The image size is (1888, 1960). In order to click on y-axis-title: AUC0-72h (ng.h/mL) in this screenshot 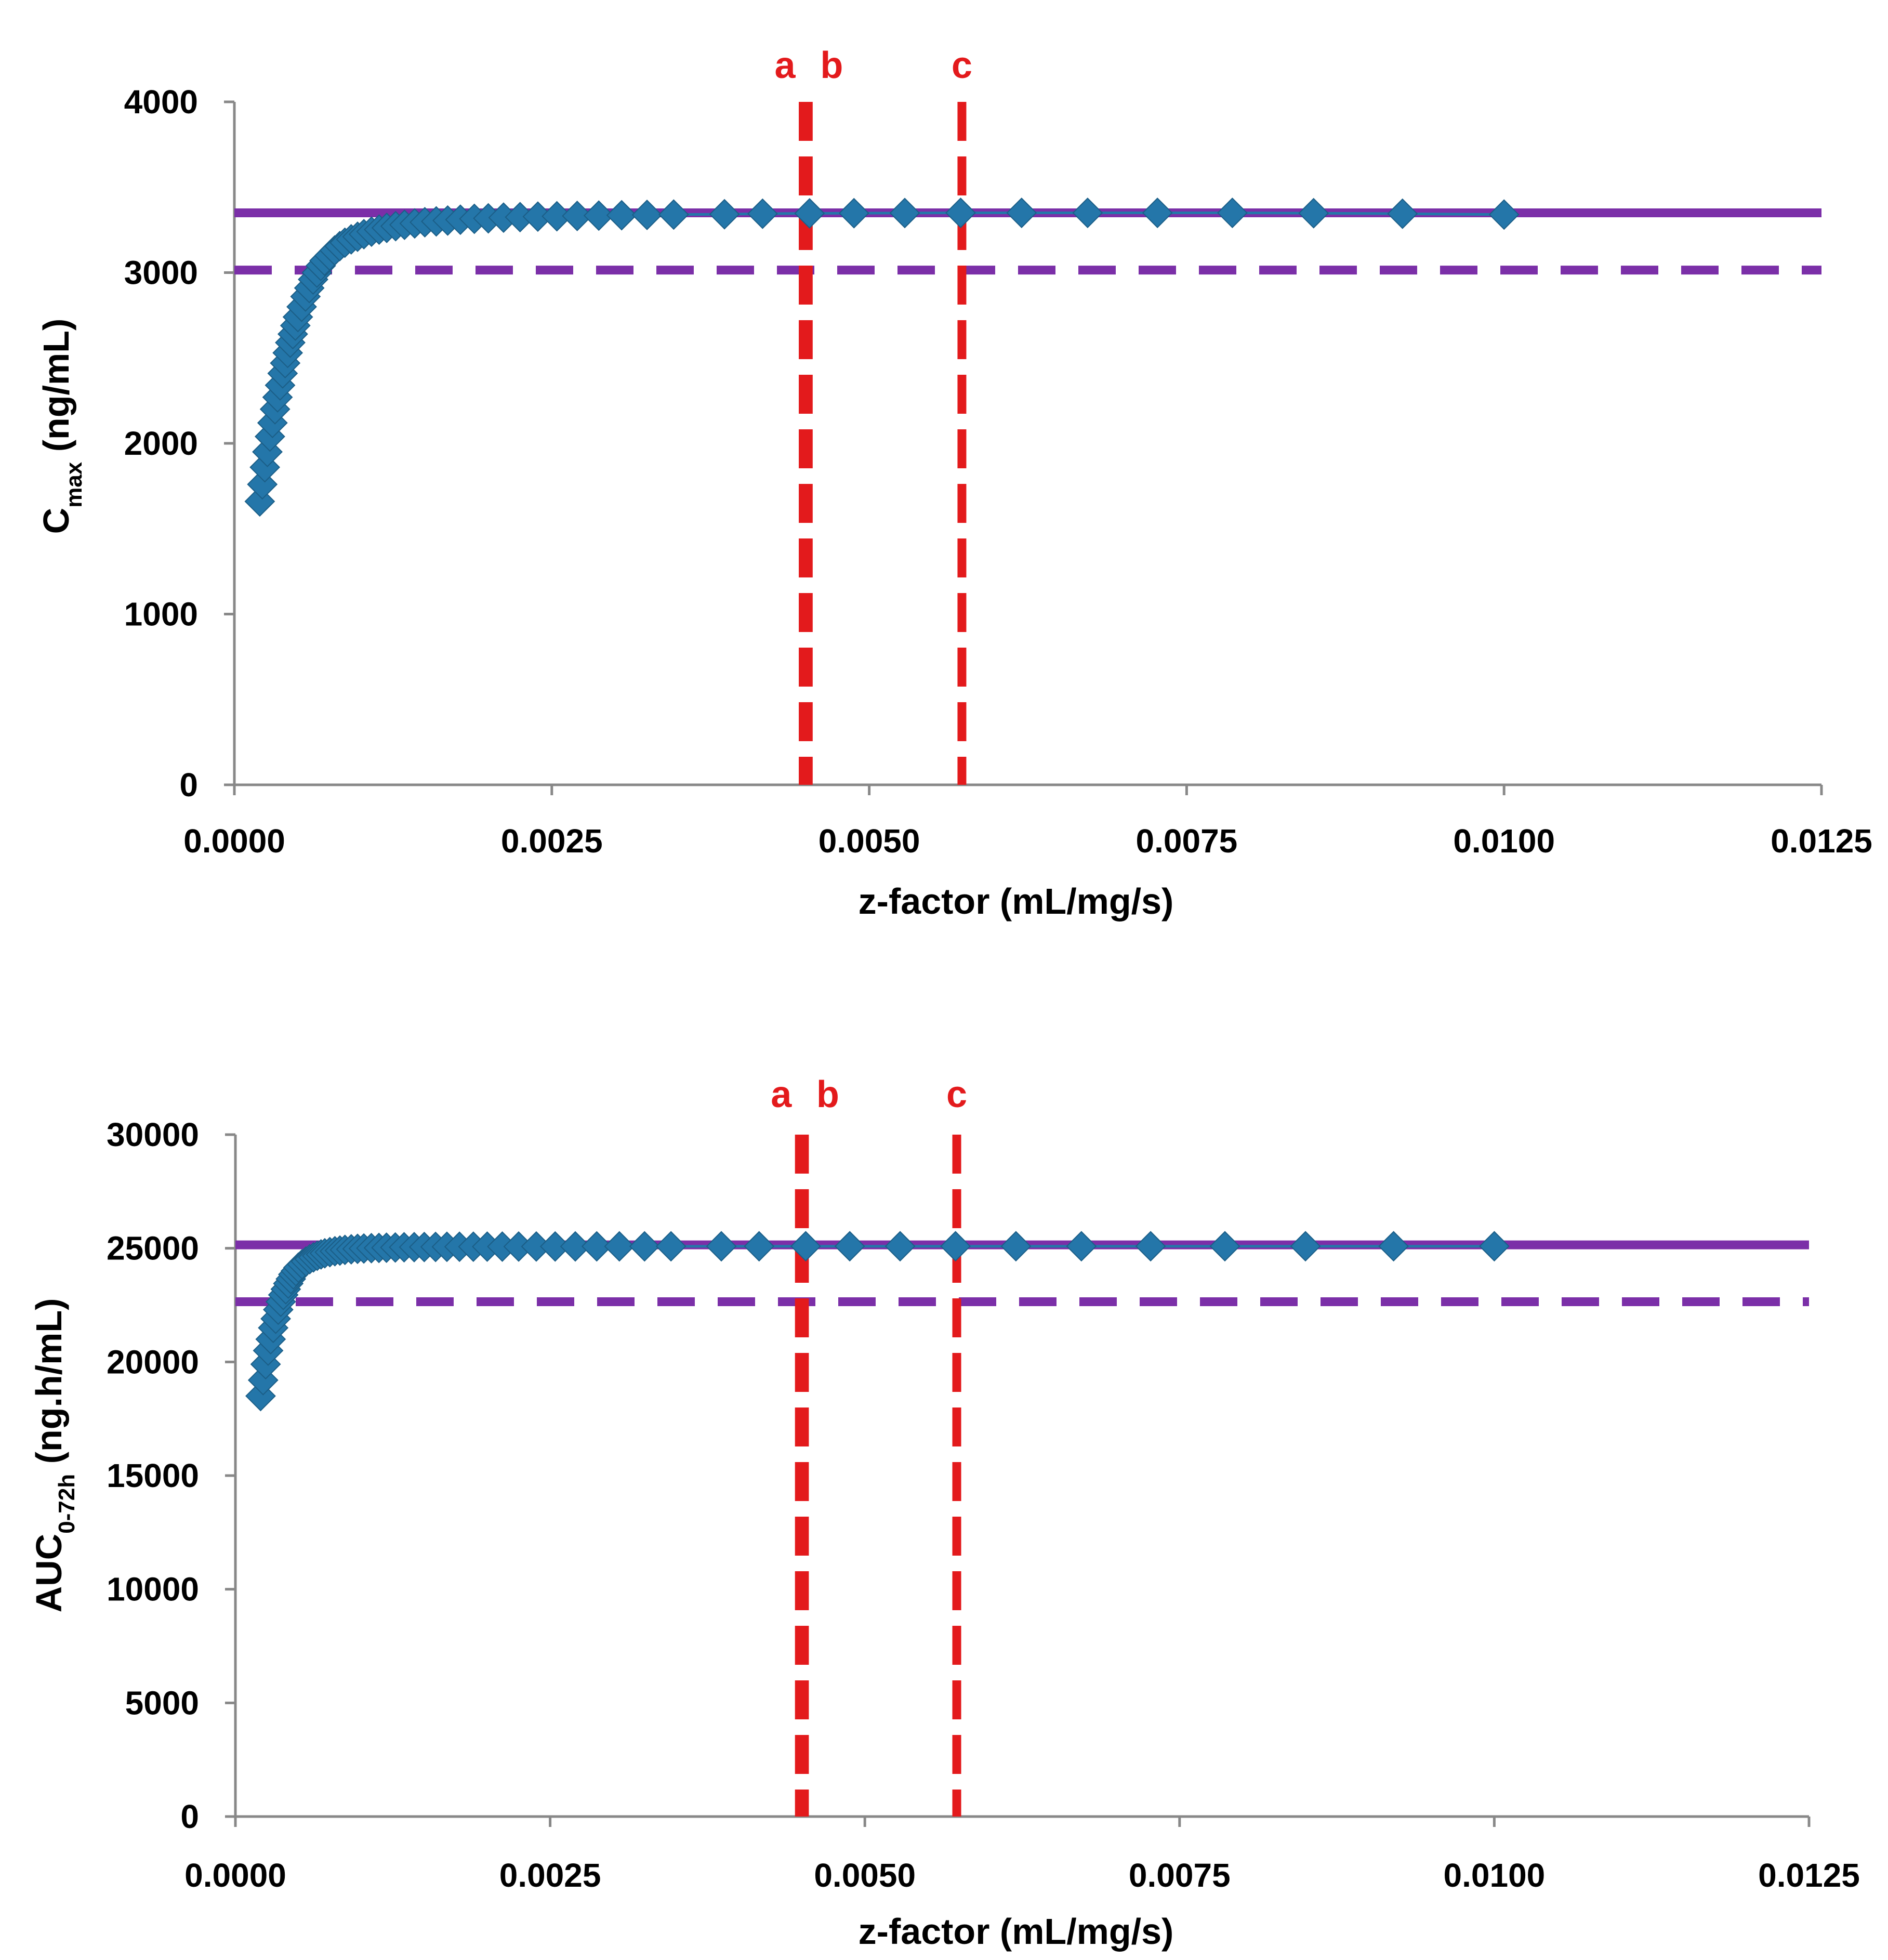, I will do `click(54, 1455)`.